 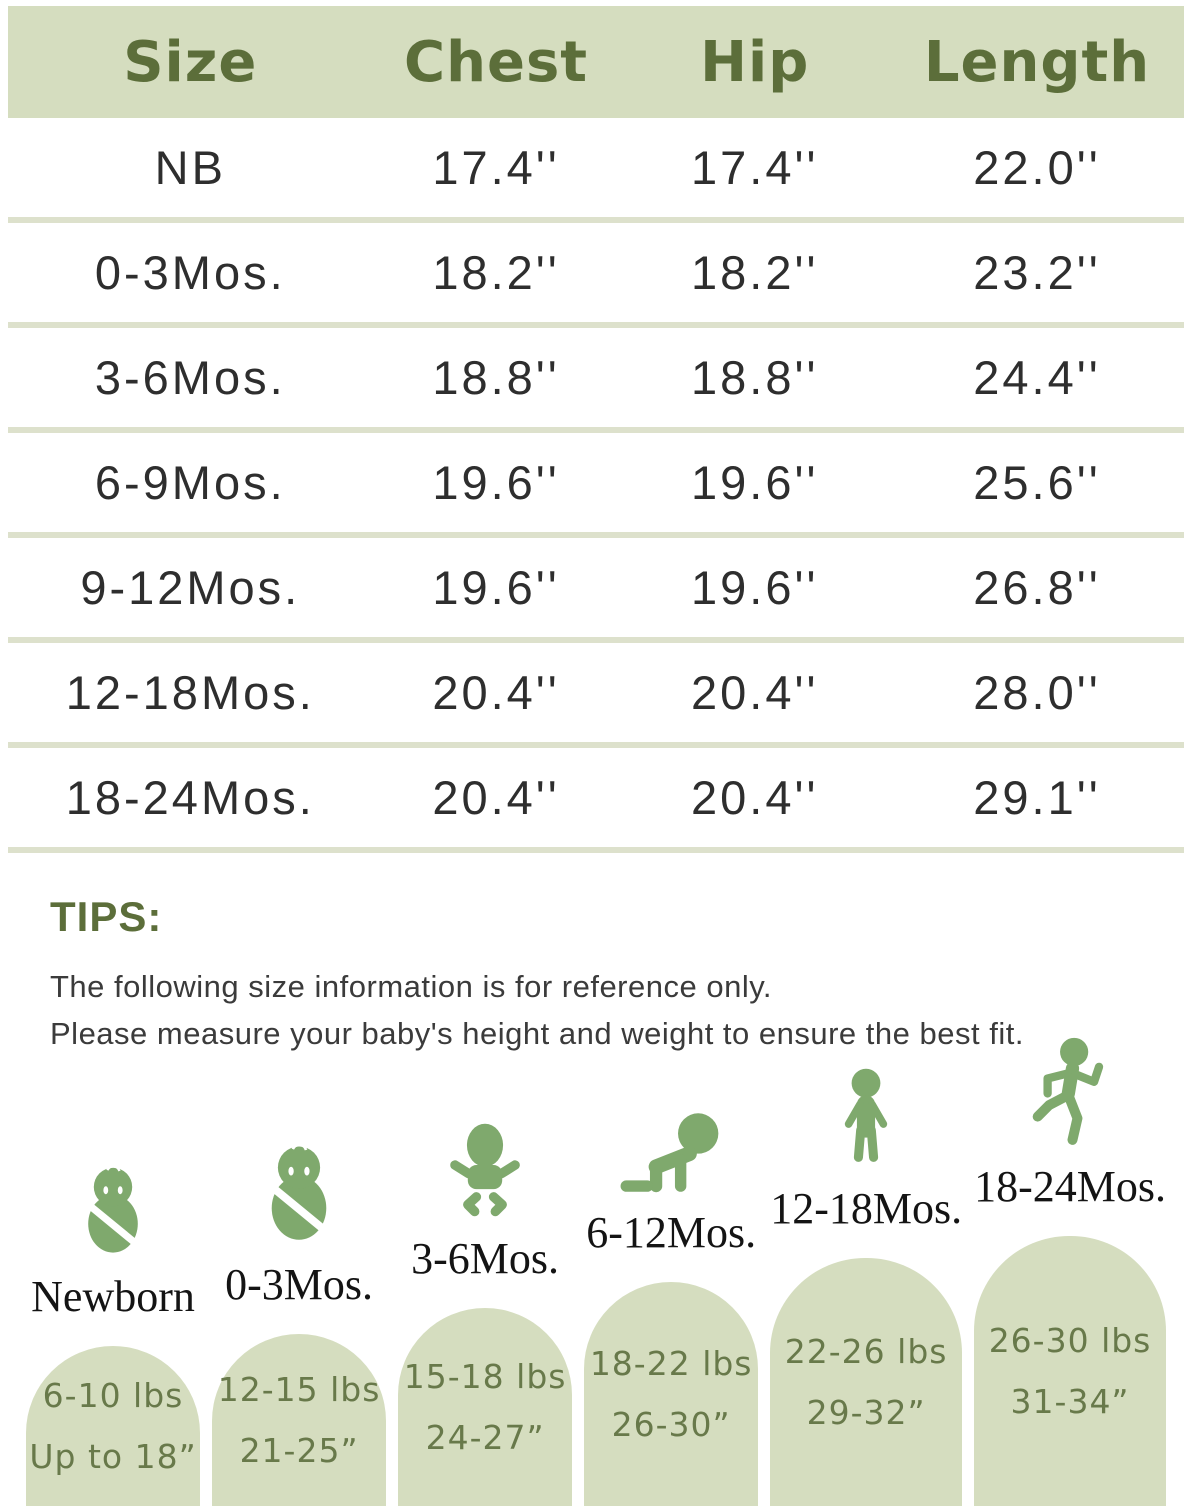 What do you see at coordinates (866, 1208) in the screenshot?
I see `guide-label: 12-18Mos.` at bounding box center [866, 1208].